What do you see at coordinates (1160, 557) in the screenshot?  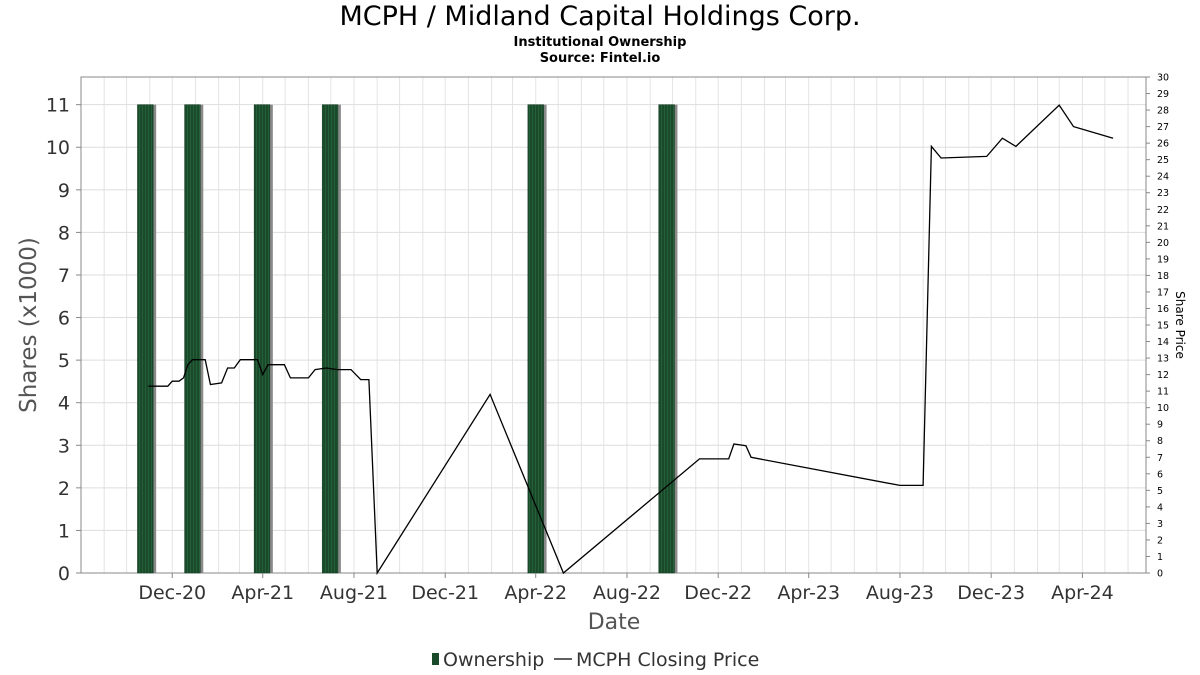 I see `y2-tick-label: 1` at bounding box center [1160, 557].